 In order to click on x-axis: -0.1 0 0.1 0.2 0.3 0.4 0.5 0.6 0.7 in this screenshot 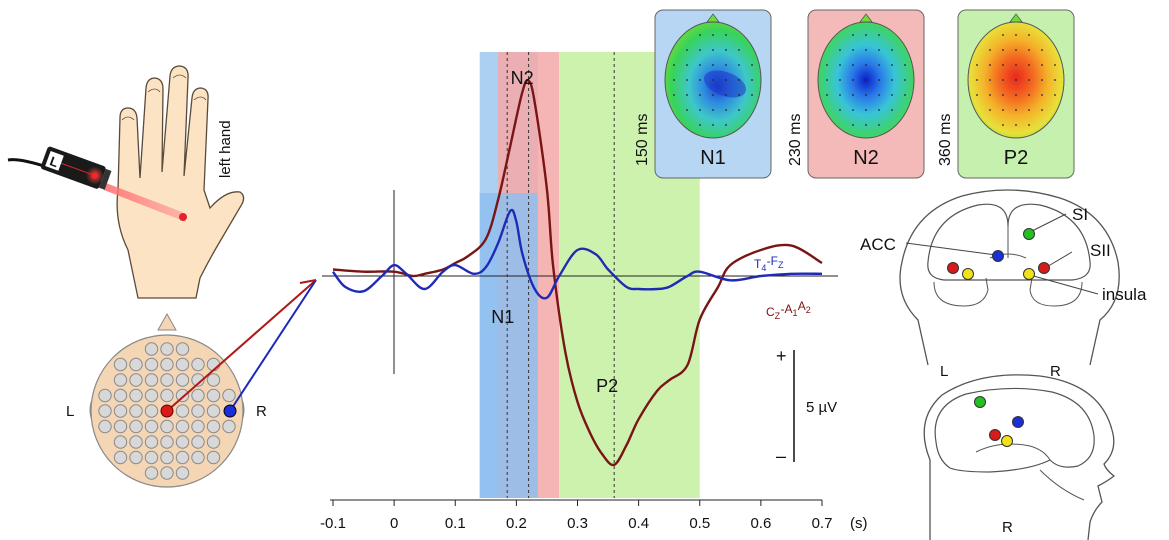, I will do `click(576, 515)`.